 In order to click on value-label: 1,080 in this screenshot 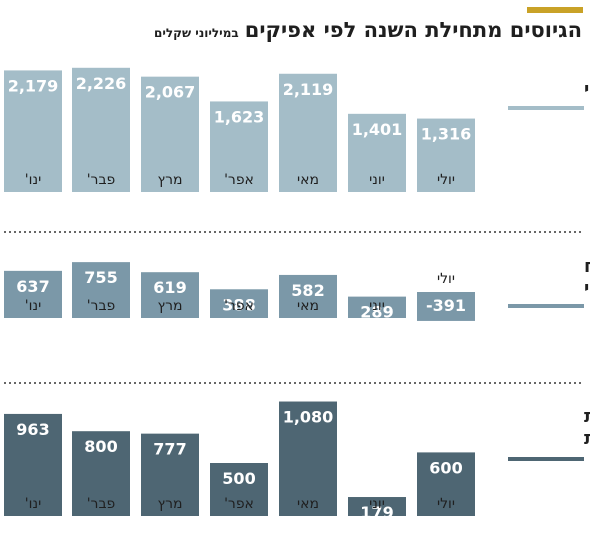, I will do `click(308, 417)`.